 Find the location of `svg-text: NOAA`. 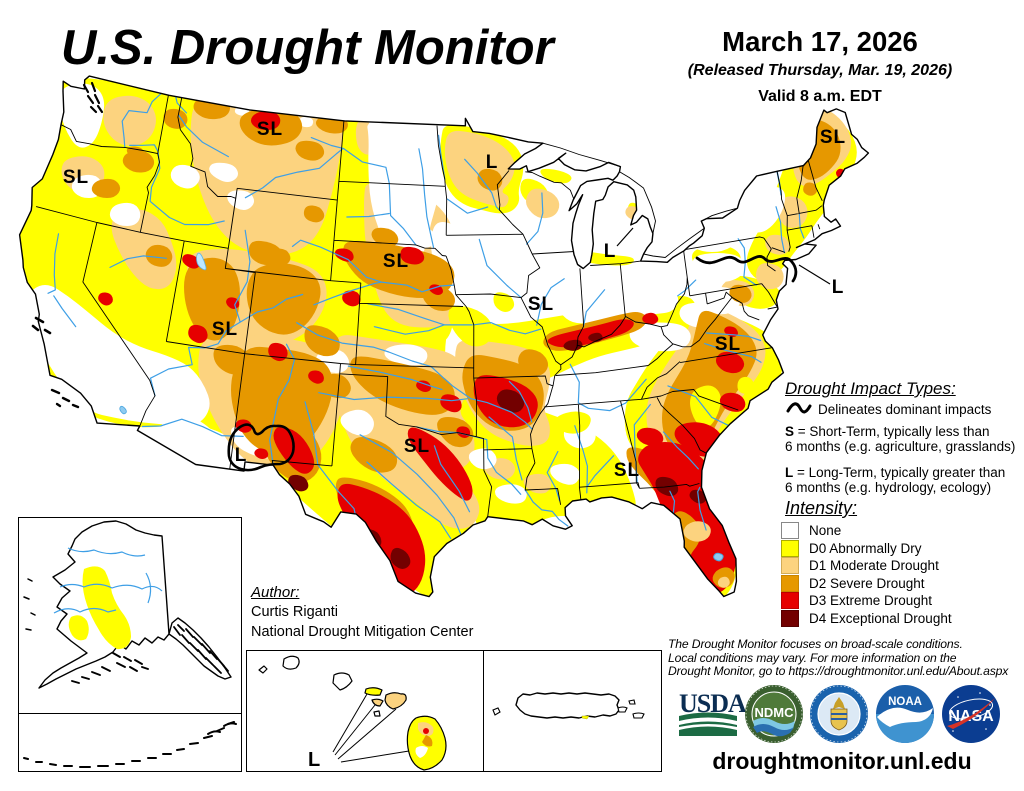

svg-text: NOAA is located at coordinates (905, 702).